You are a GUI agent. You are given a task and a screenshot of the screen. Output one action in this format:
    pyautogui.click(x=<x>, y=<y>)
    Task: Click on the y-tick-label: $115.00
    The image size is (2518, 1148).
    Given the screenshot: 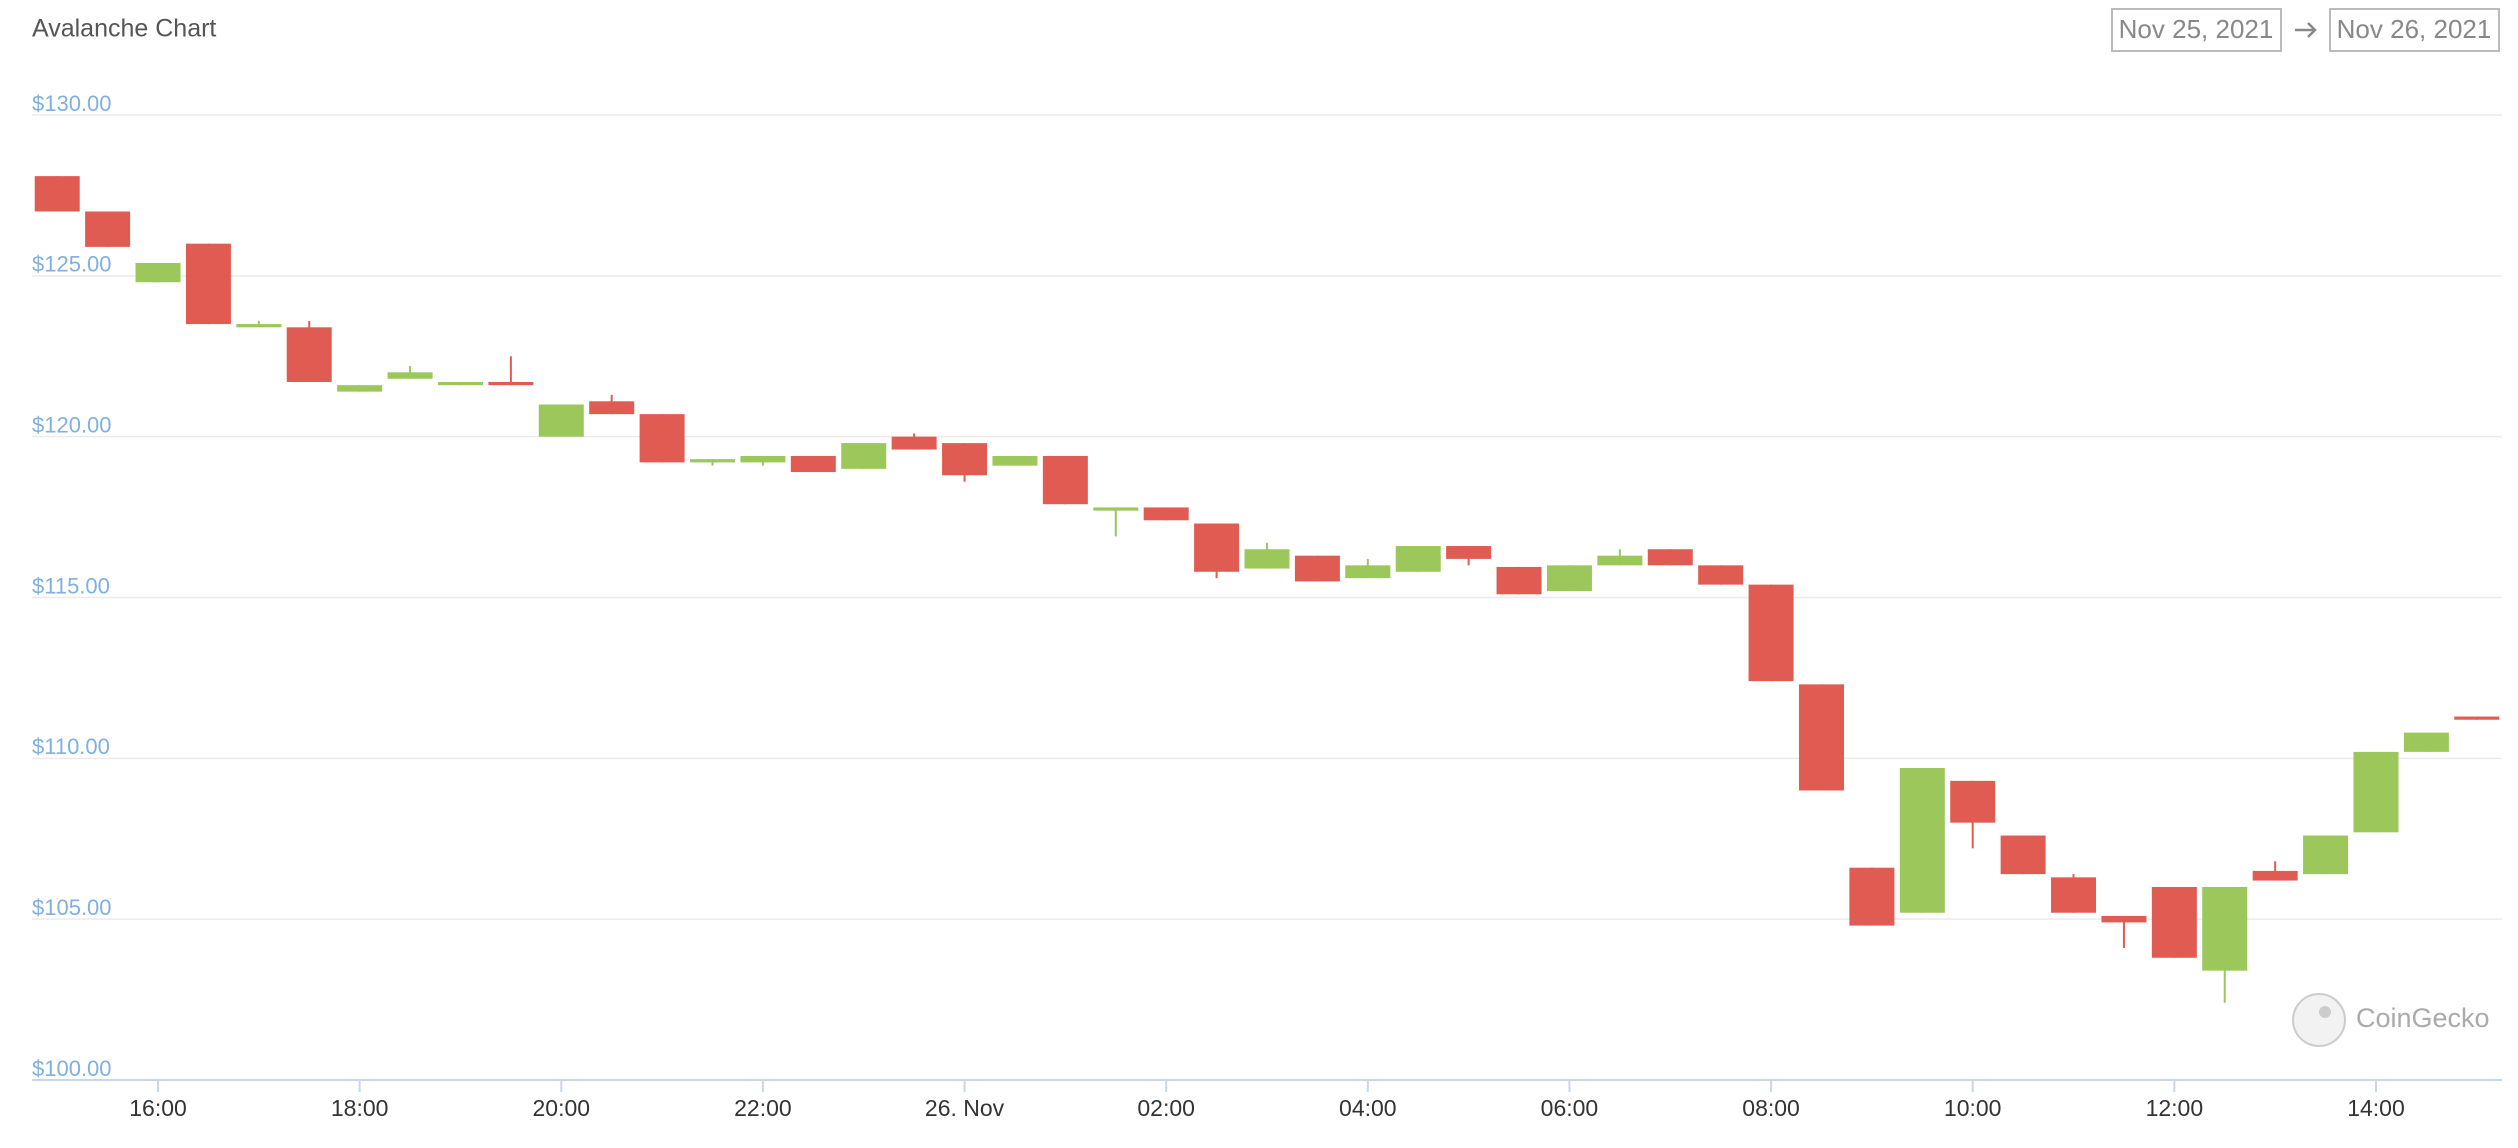 What is the action you would take?
    pyautogui.click(x=71, y=585)
    